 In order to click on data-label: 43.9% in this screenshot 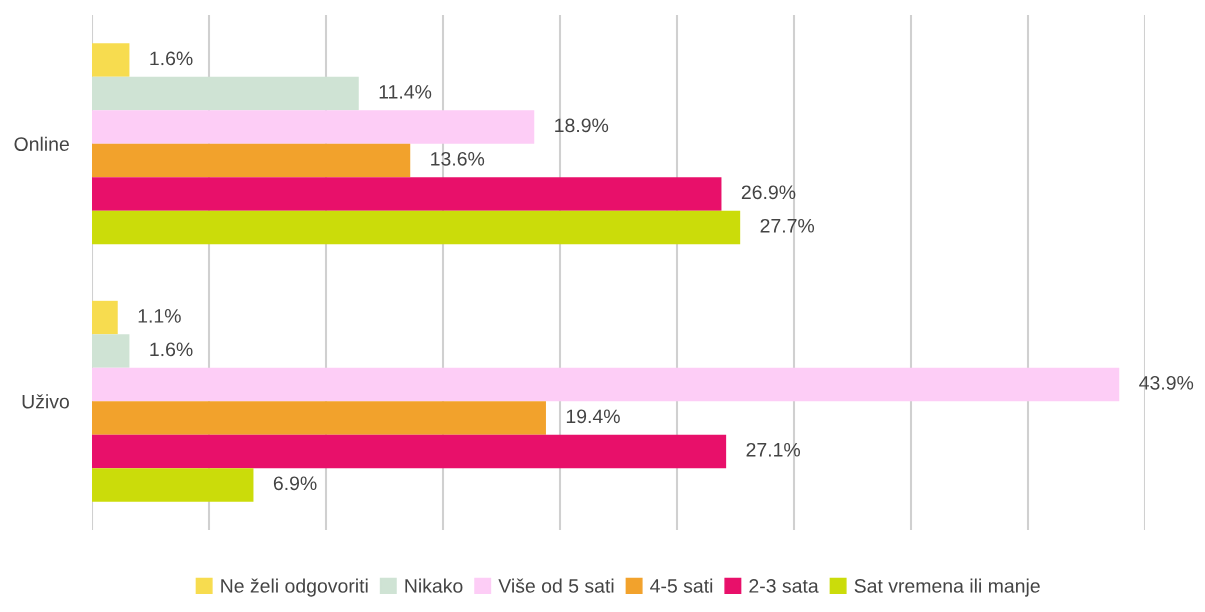, I will do `click(1166, 382)`.